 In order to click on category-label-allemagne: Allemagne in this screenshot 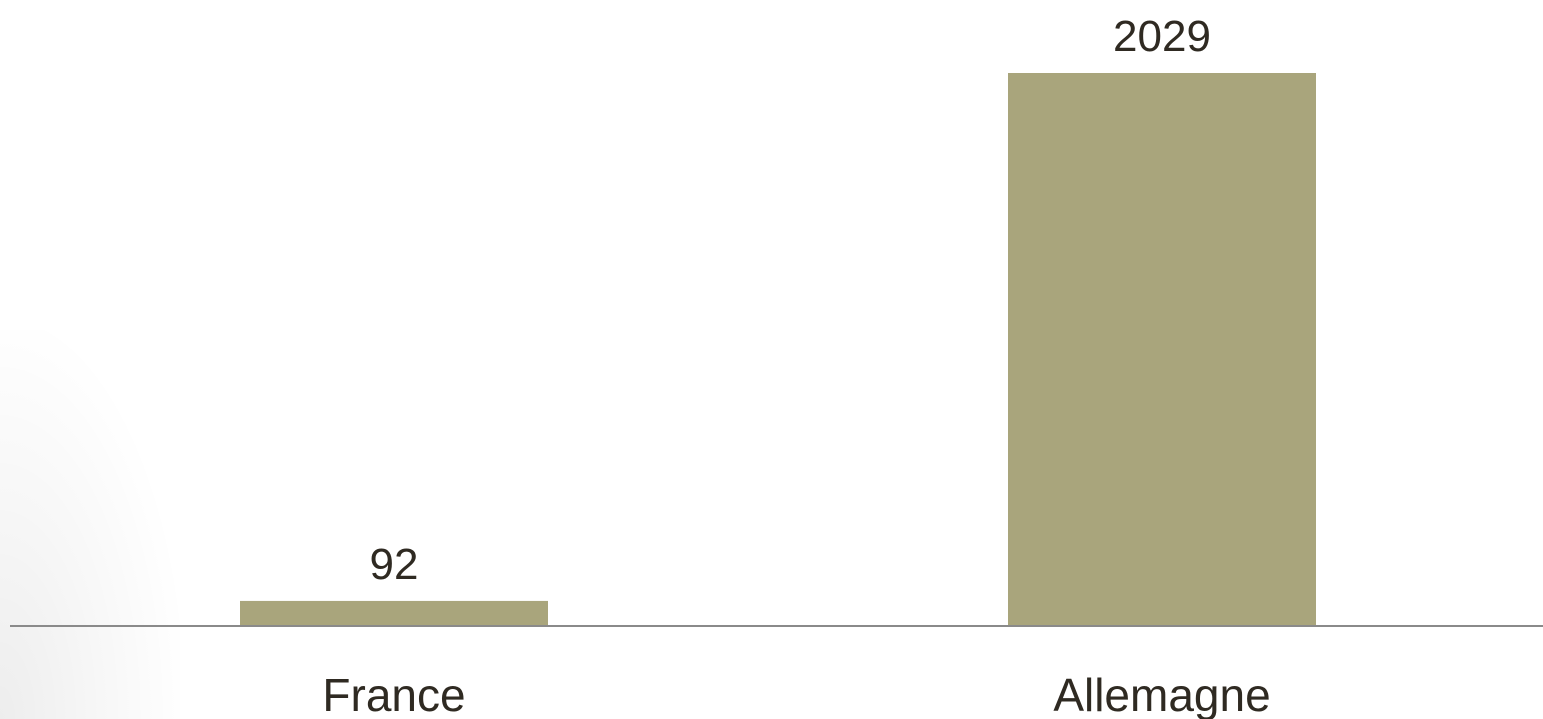, I will do `click(1161, 694)`.